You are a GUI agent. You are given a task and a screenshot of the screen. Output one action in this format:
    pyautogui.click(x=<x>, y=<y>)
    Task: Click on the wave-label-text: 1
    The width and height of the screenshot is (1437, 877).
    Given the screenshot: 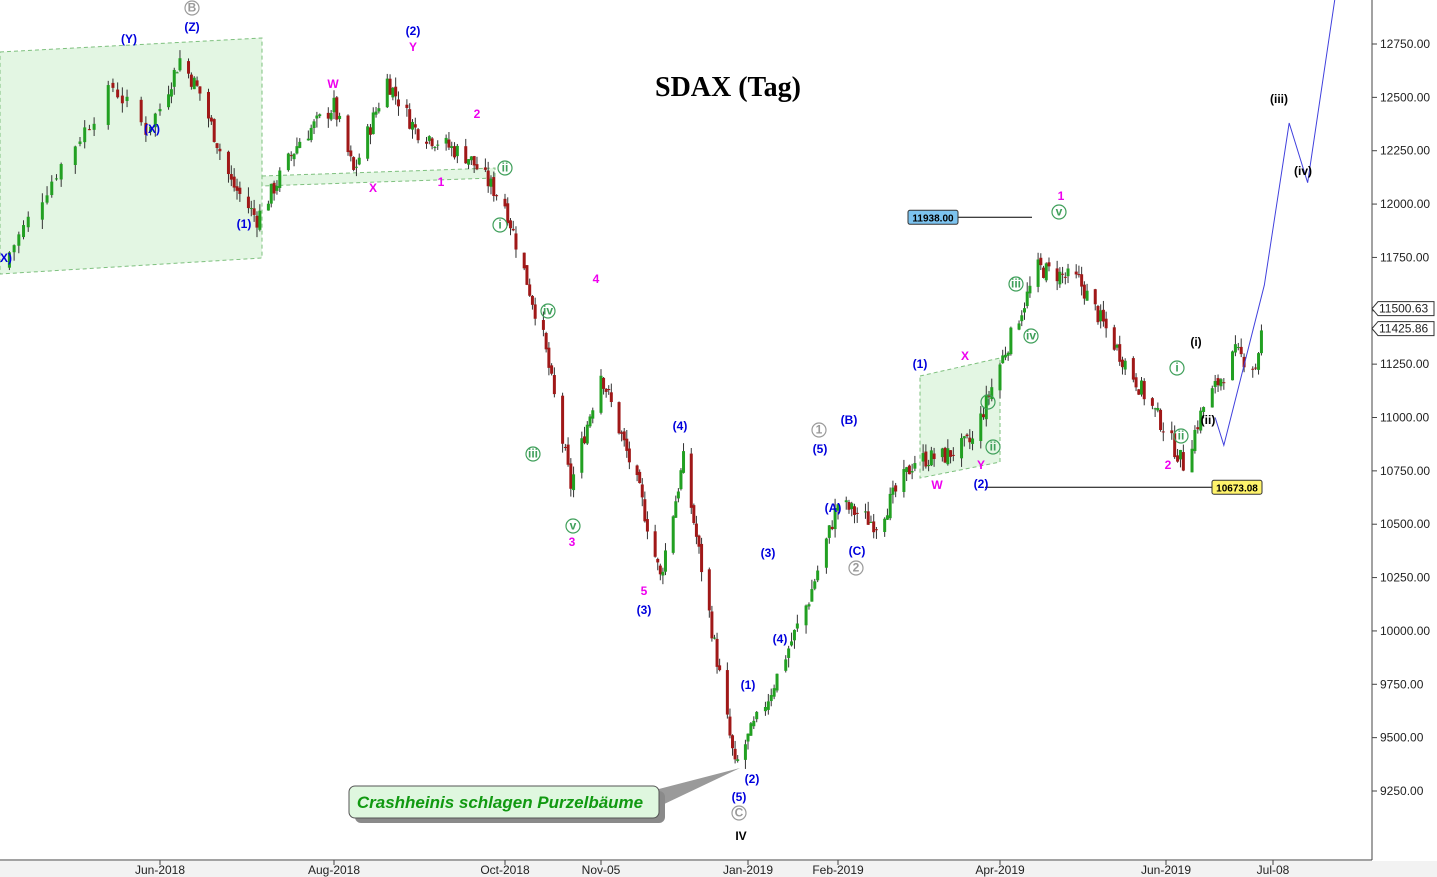 What is the action you would take?
    pyautogui.click(x=1061, y=196)
    